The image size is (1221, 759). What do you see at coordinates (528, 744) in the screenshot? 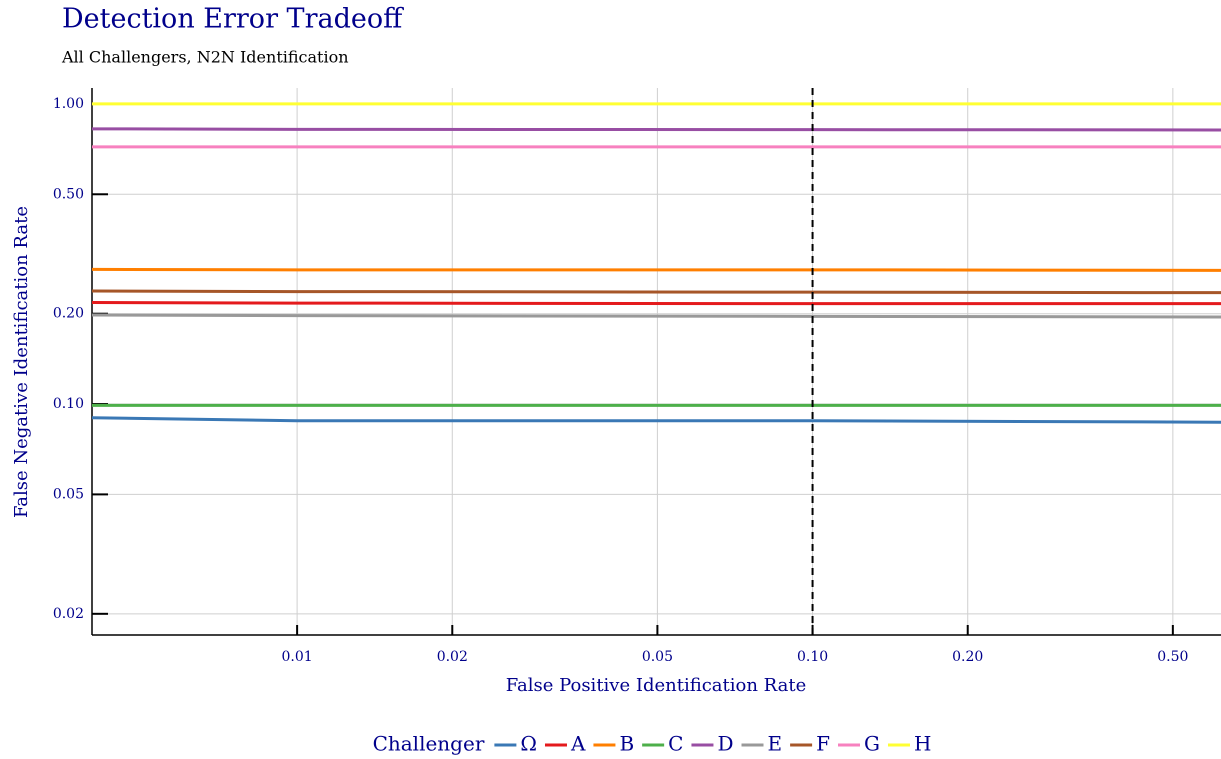
I see `legend-label: Ω` at bounding box center [528, 744].